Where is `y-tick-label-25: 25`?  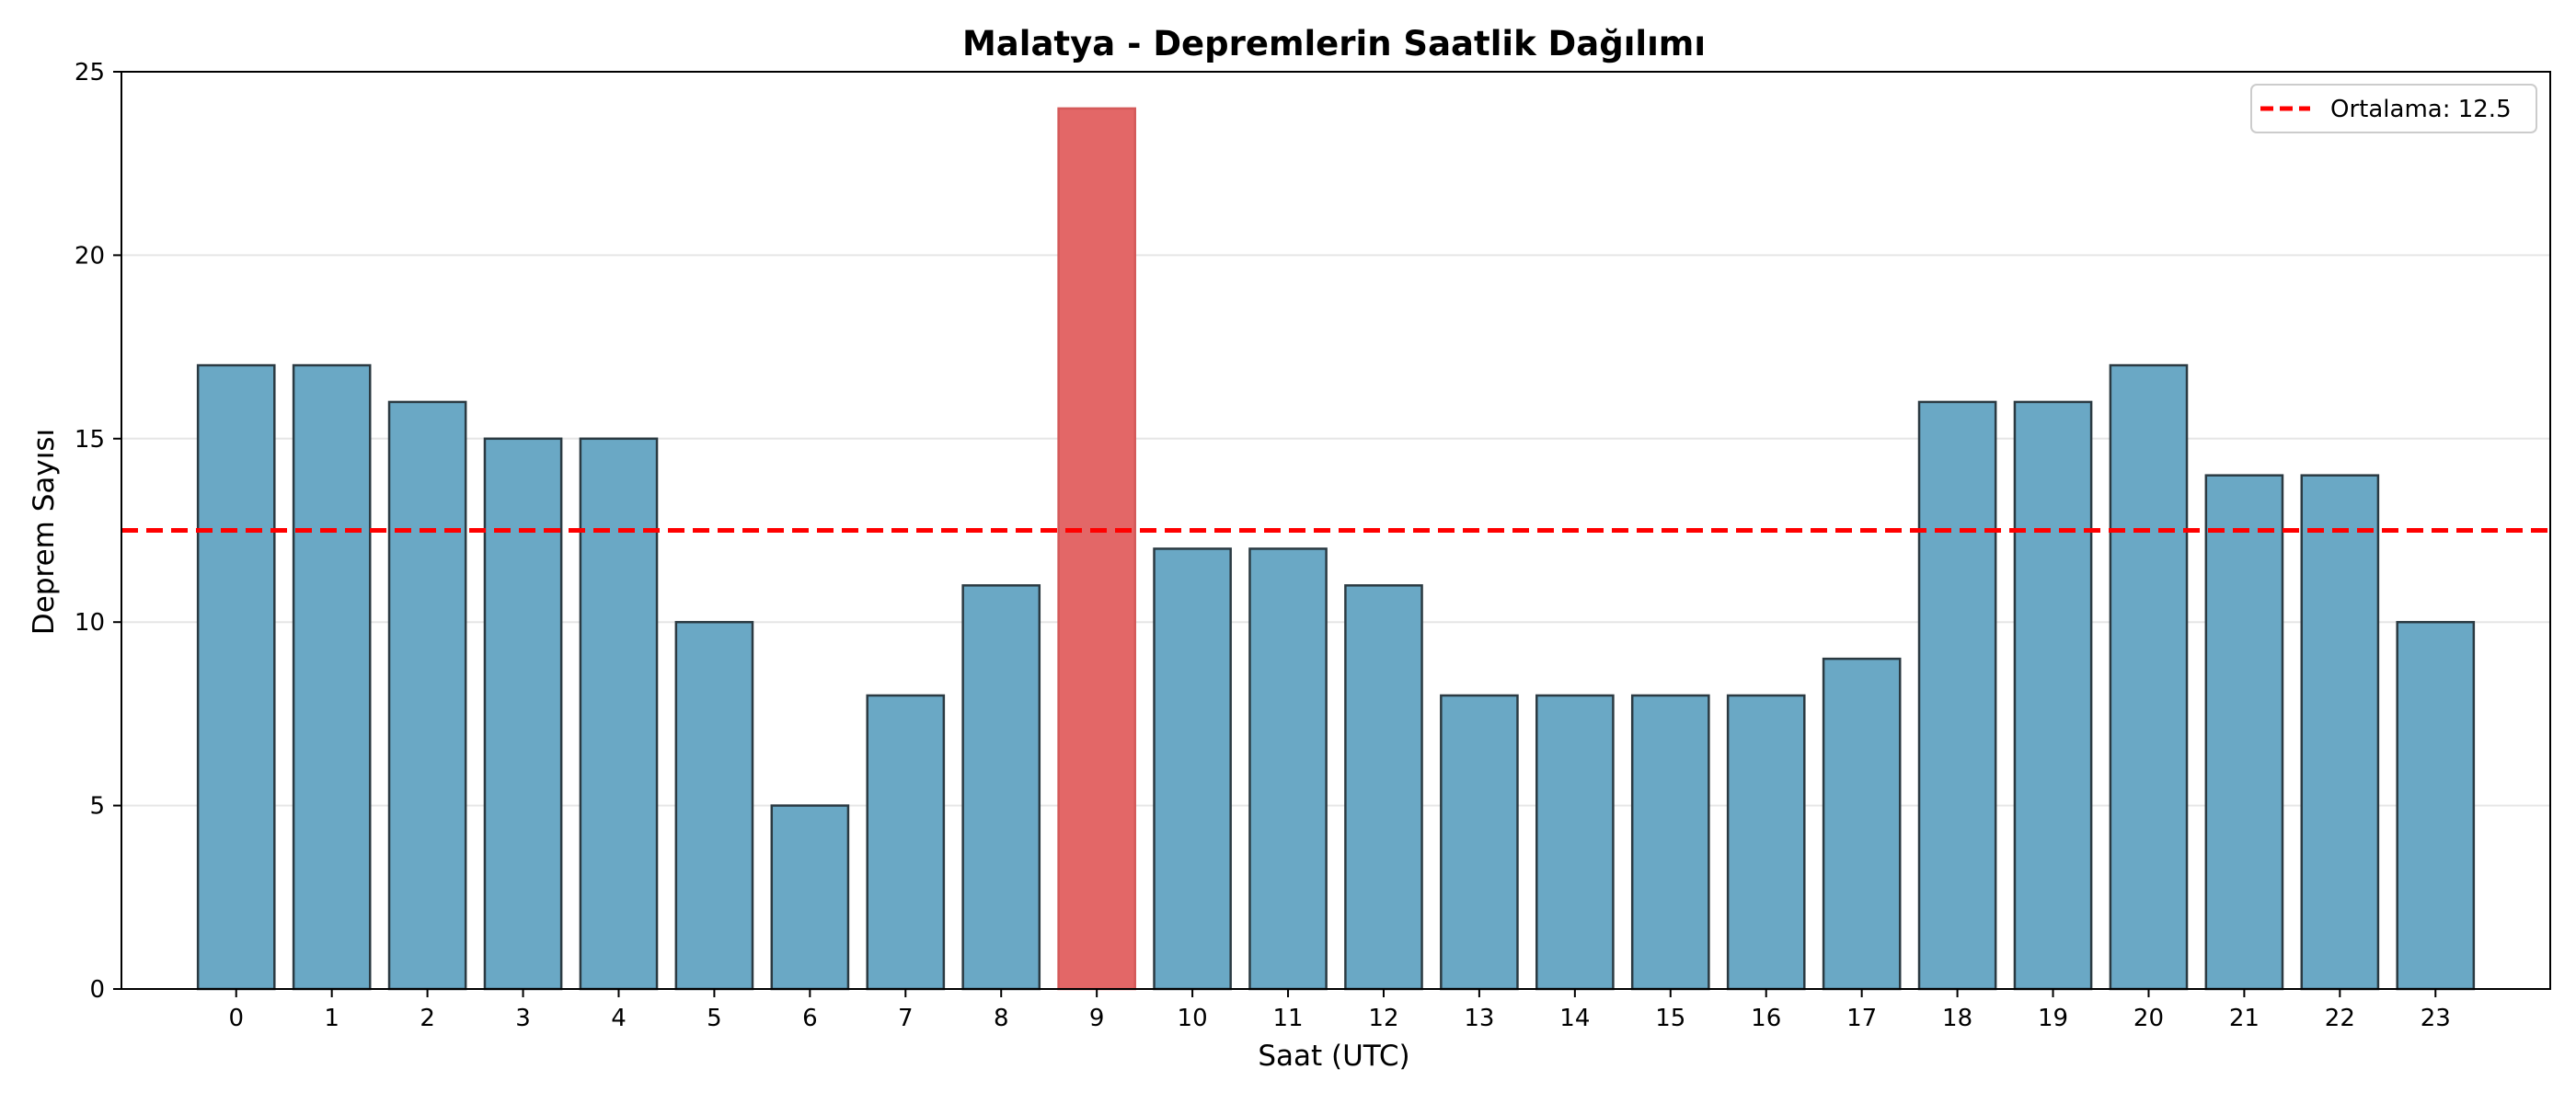 y-tick-label-25: 25 is located at coordinates (90, 72).